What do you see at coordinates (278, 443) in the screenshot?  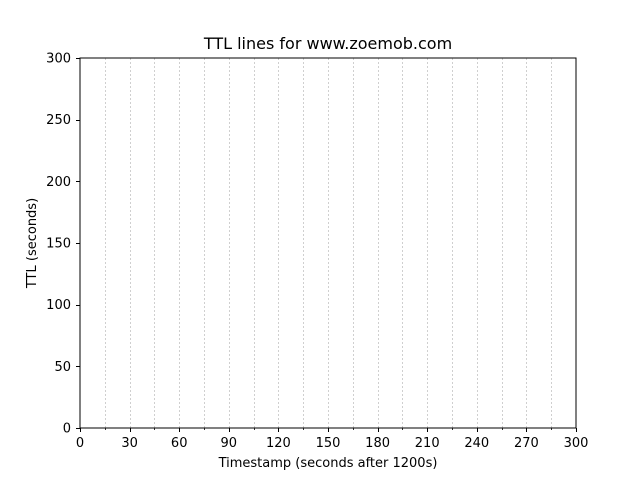 I see `x-tick-label: 120` at bounding box center [278, 443].